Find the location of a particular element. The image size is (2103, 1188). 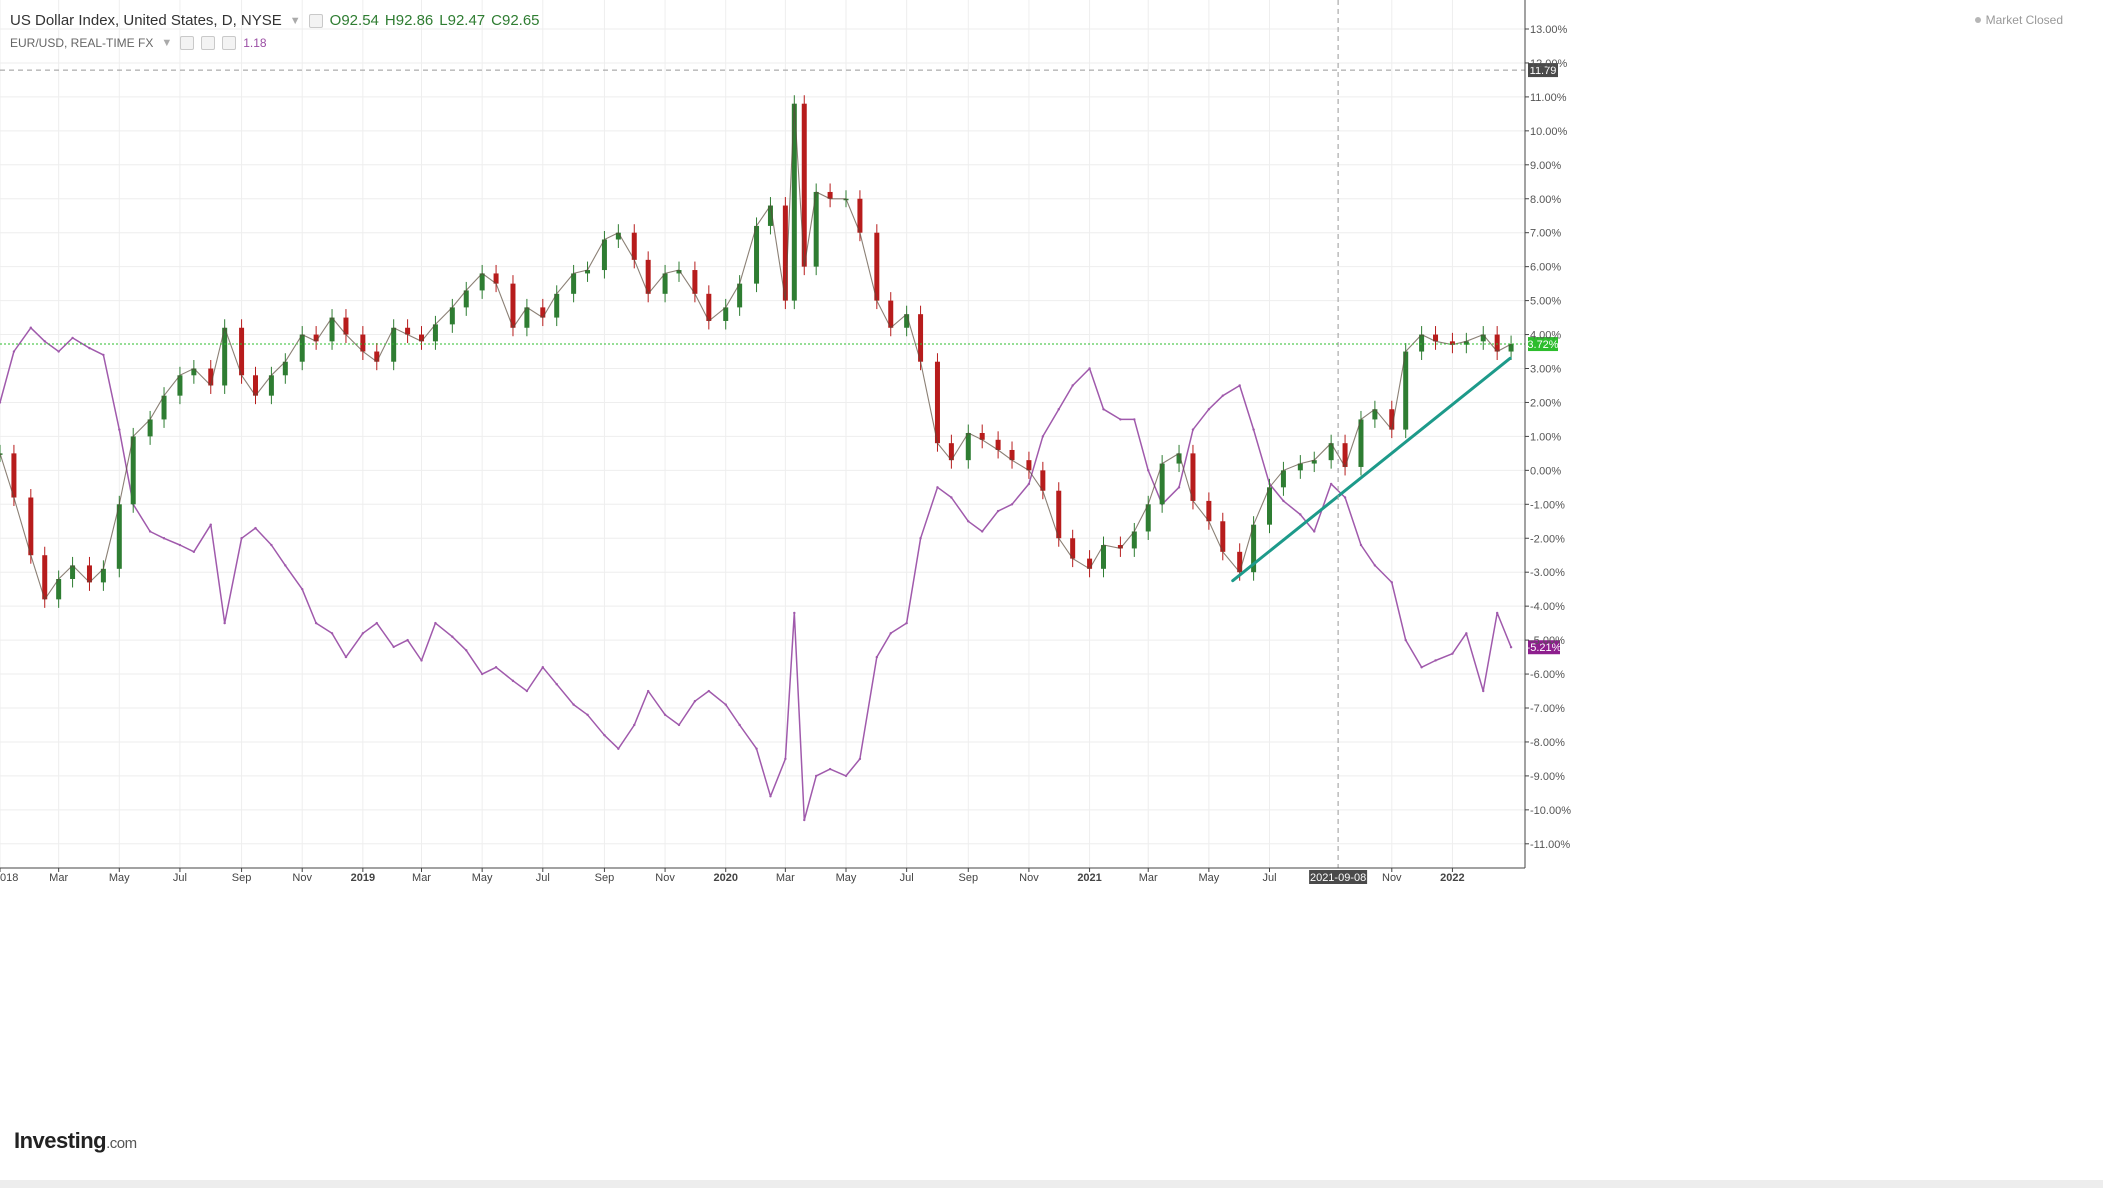

bottom-scrollbar is located at coordinates (1051, 1184).